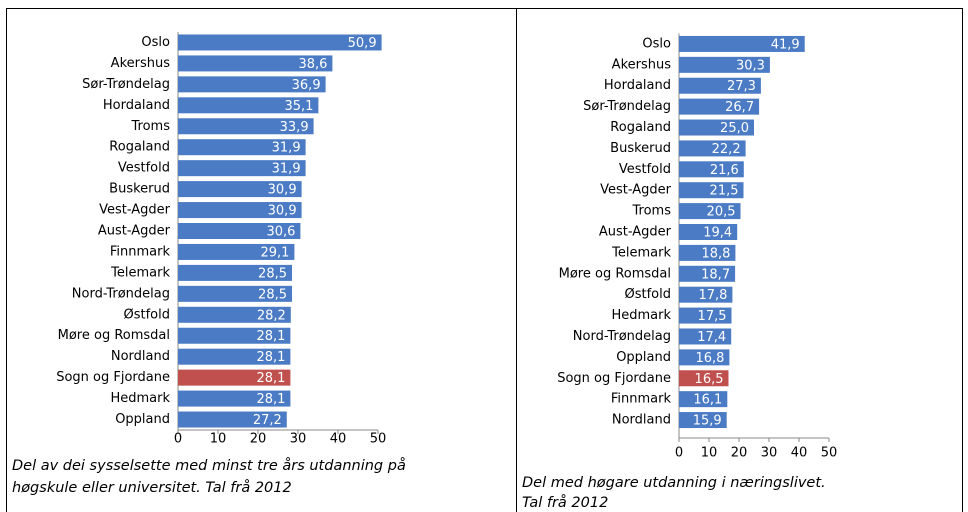 This screenshot has height=512, width=968. I want to click on category-label: Møre og Romsdal, so click(114, 335).